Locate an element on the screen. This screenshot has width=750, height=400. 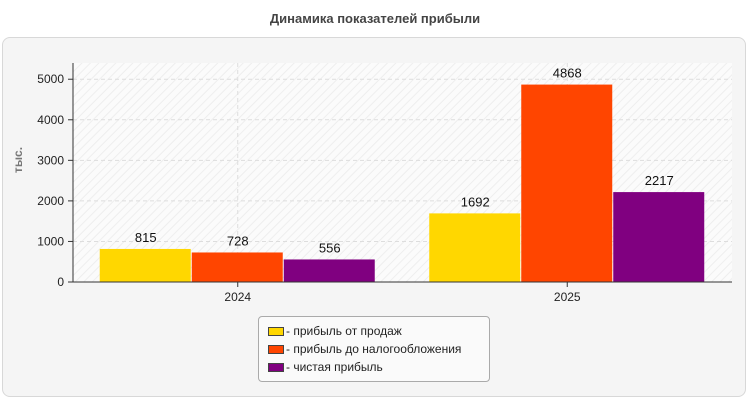
bar-value-label: 815 is located at coordinates (146, 237).